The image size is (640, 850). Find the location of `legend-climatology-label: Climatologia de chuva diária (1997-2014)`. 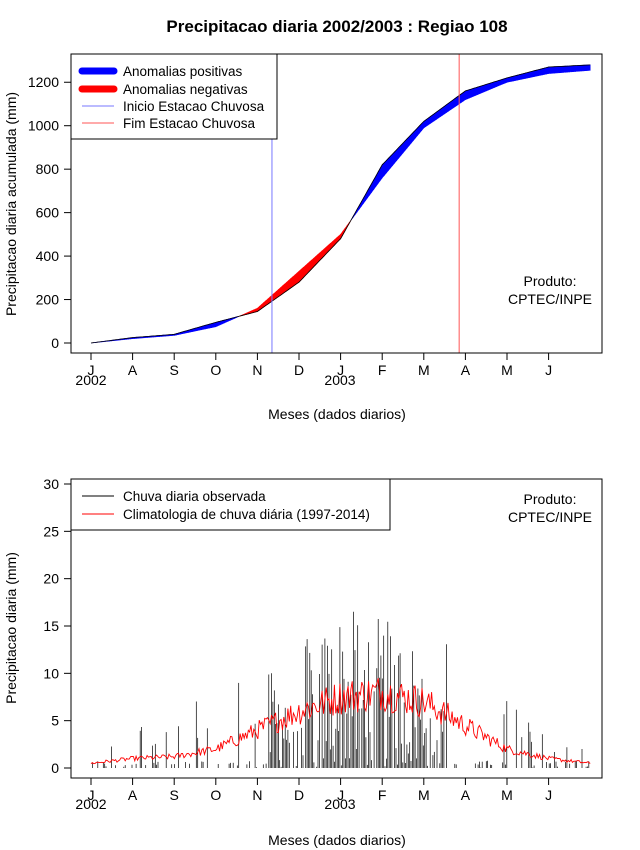

legend-climatology-label: Climatologia de chuva diária (1997-2014) is located at coordinates (246, 514).